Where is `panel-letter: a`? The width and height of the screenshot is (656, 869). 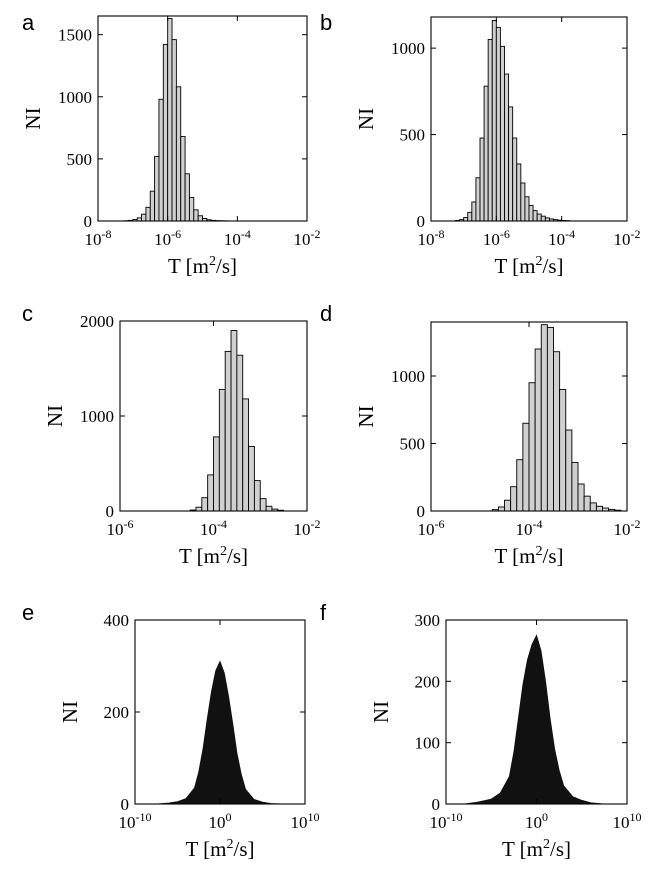
panel-letter: a is located at coordinates (28, 22).